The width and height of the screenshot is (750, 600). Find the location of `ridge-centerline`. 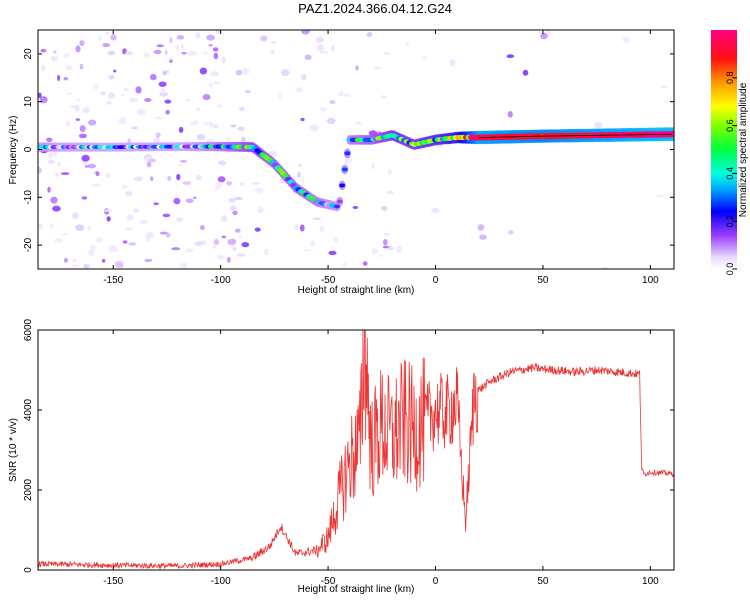

ridge-centerline is located at coordinates (575, 135).